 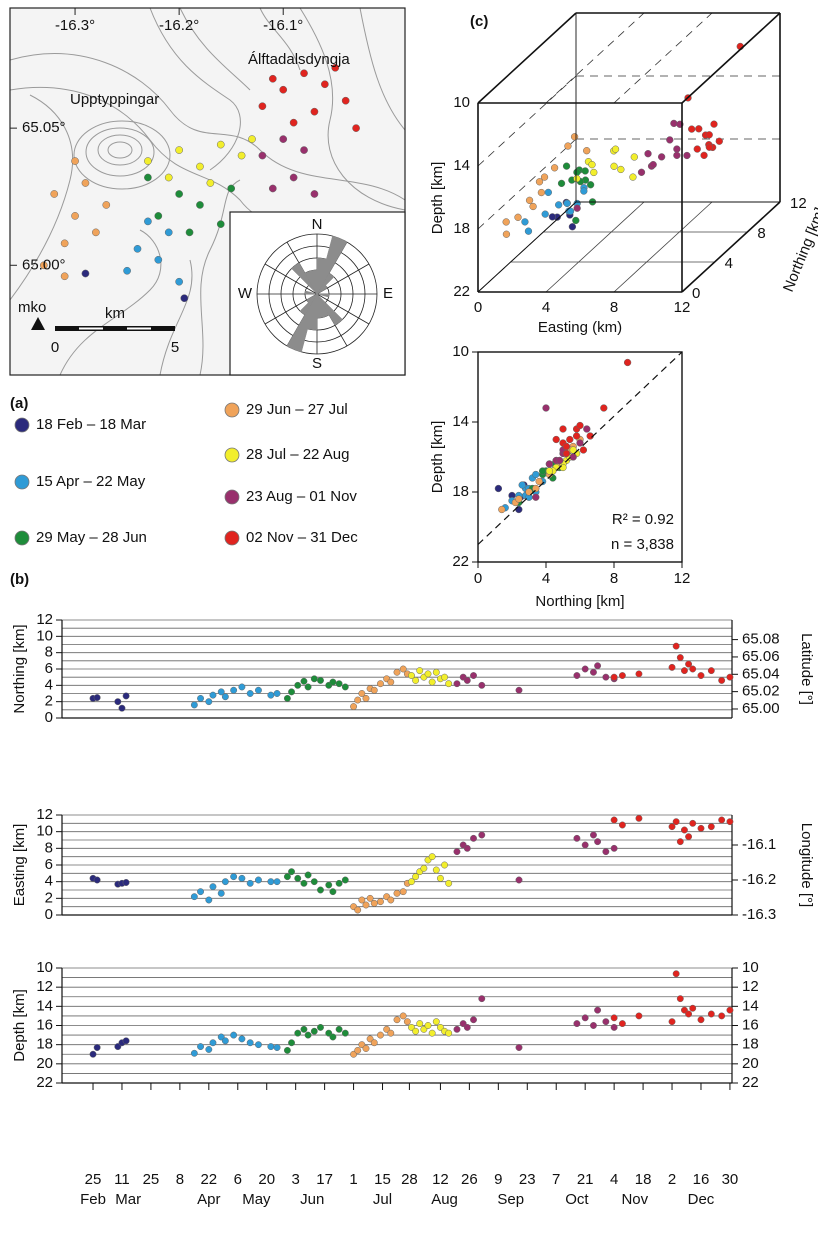 I want to click on rose-label: W, so click(x=245, y=293).